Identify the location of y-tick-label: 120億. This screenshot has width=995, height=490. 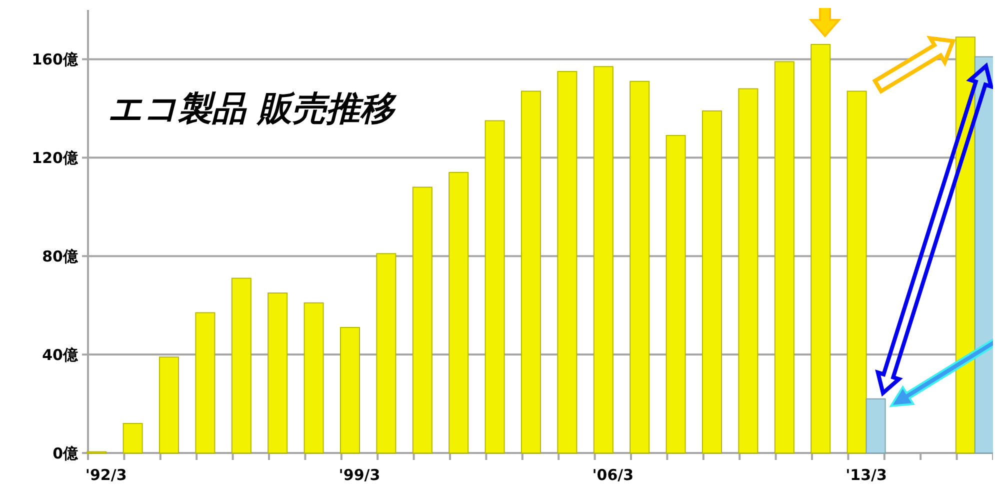
(55, 157).